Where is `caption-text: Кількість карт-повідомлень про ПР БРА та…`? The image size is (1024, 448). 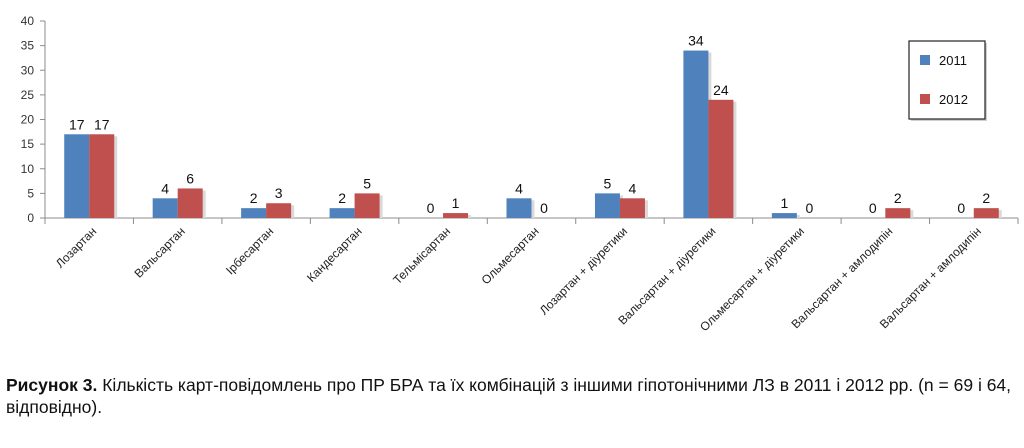 caption-text: Кількість карт-повідомлень про ПР БРА та… is located at coordinates (509, 396).